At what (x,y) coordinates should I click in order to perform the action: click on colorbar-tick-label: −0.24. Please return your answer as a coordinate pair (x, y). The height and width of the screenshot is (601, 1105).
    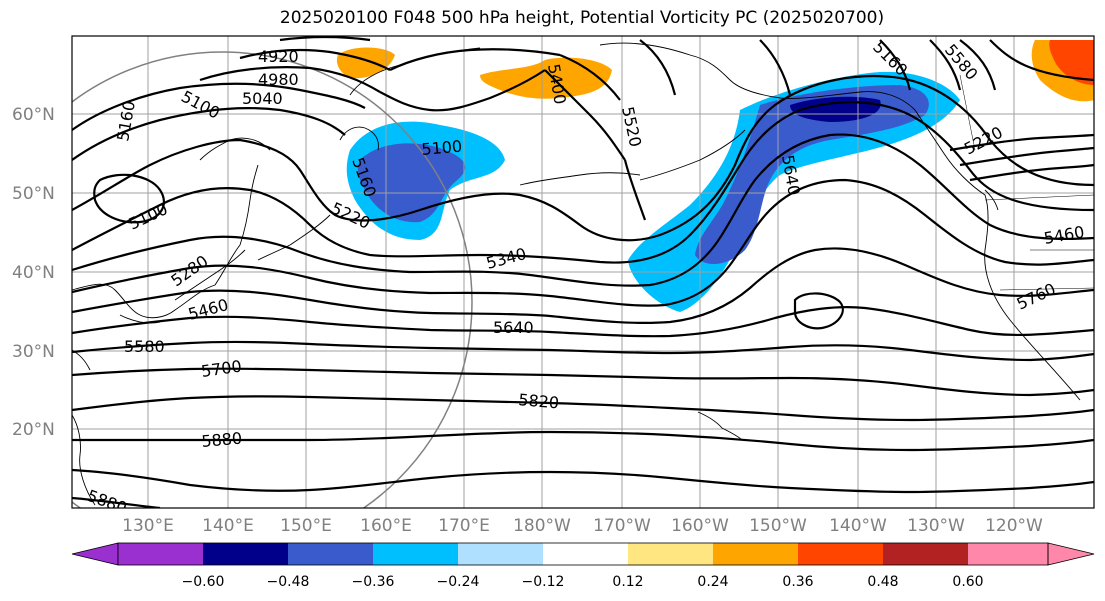
    Looking at the image, I should click on (458, 582).